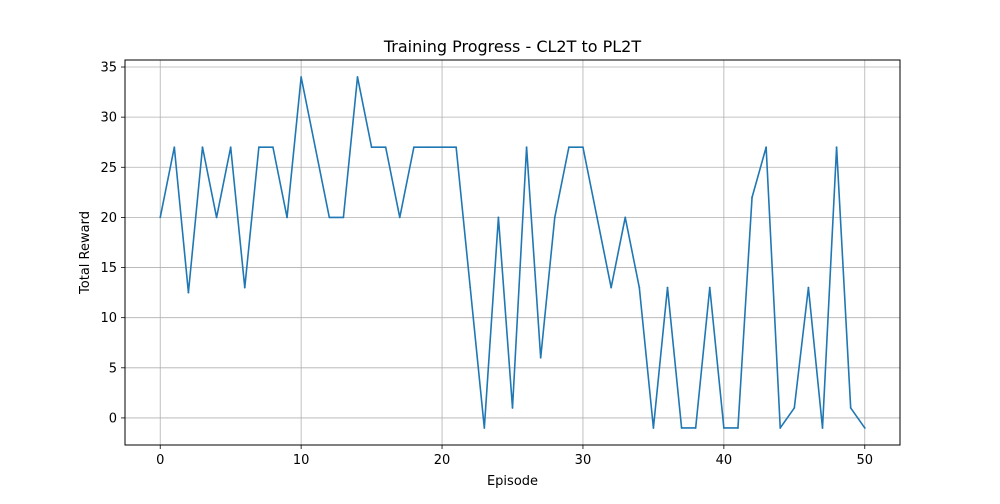 This screenshot has height=504, width=1000. Describe the element at coordinates (108, 168) in the screenshot. I see `y-tick-label: 25` at that location.